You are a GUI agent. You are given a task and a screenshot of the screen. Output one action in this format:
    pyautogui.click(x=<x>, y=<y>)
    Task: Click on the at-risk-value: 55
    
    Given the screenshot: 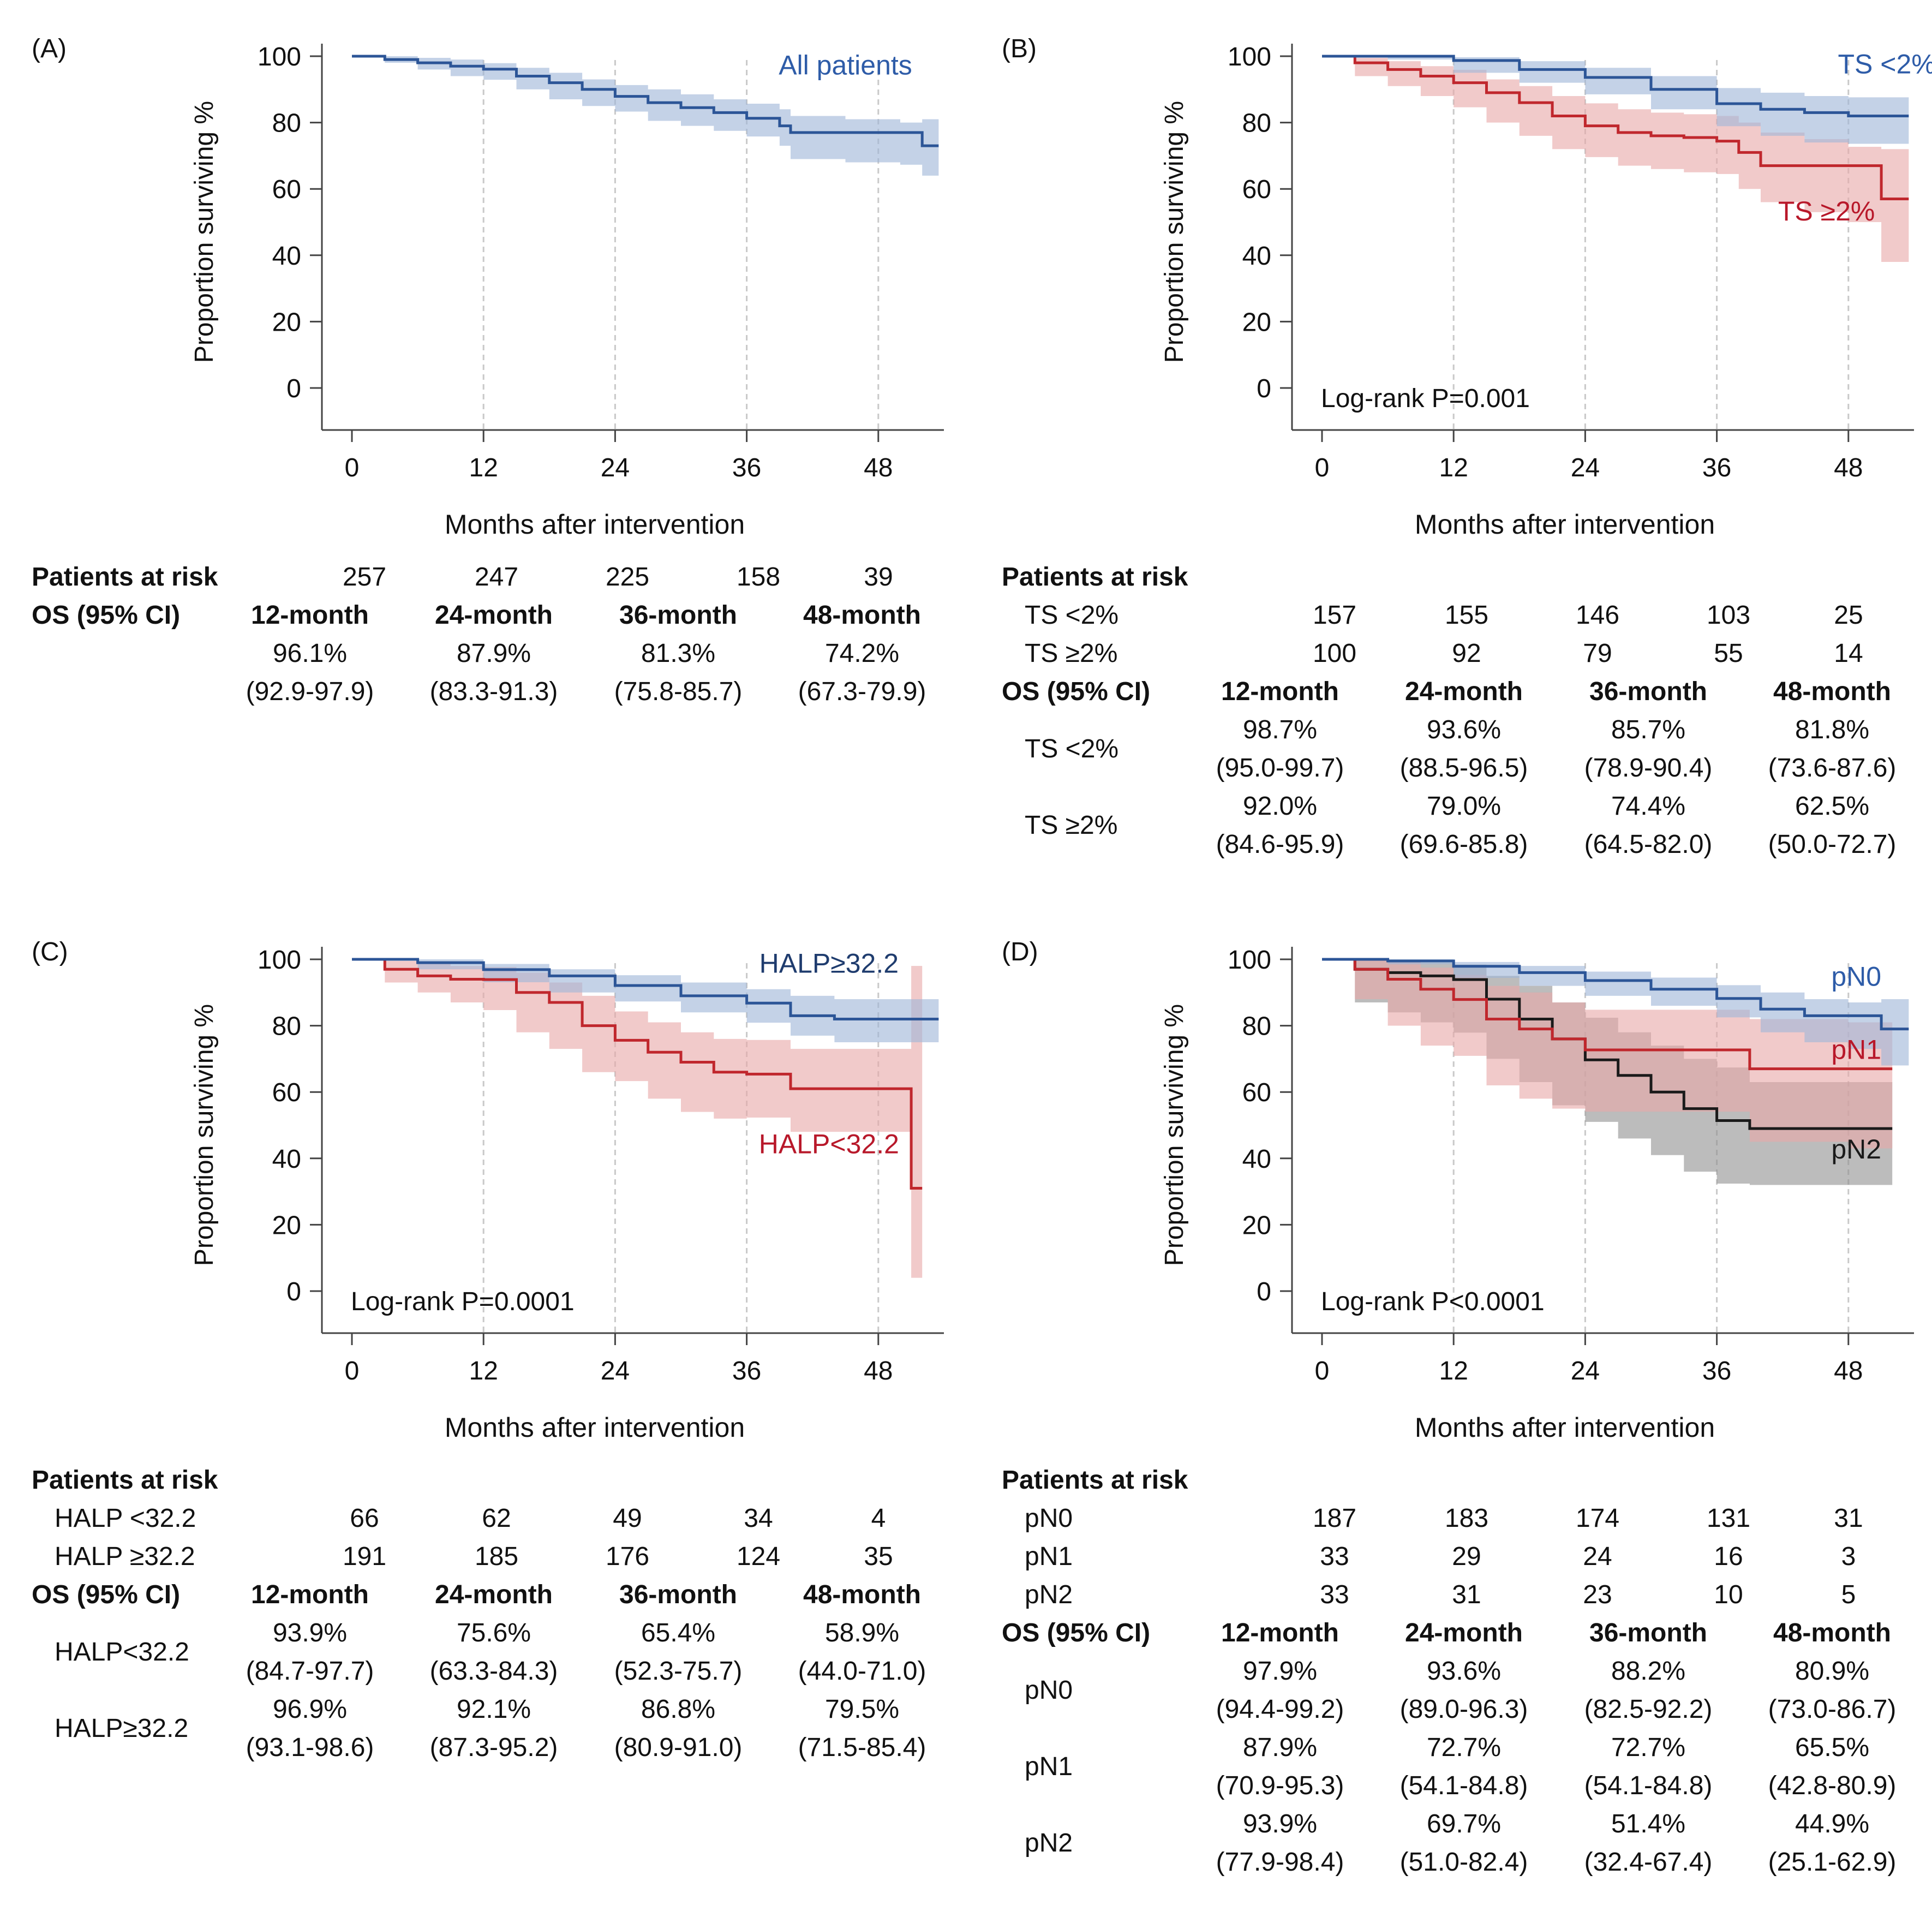 What is the action you would take?
    pyautogui.click(x=1729, y=653)
    